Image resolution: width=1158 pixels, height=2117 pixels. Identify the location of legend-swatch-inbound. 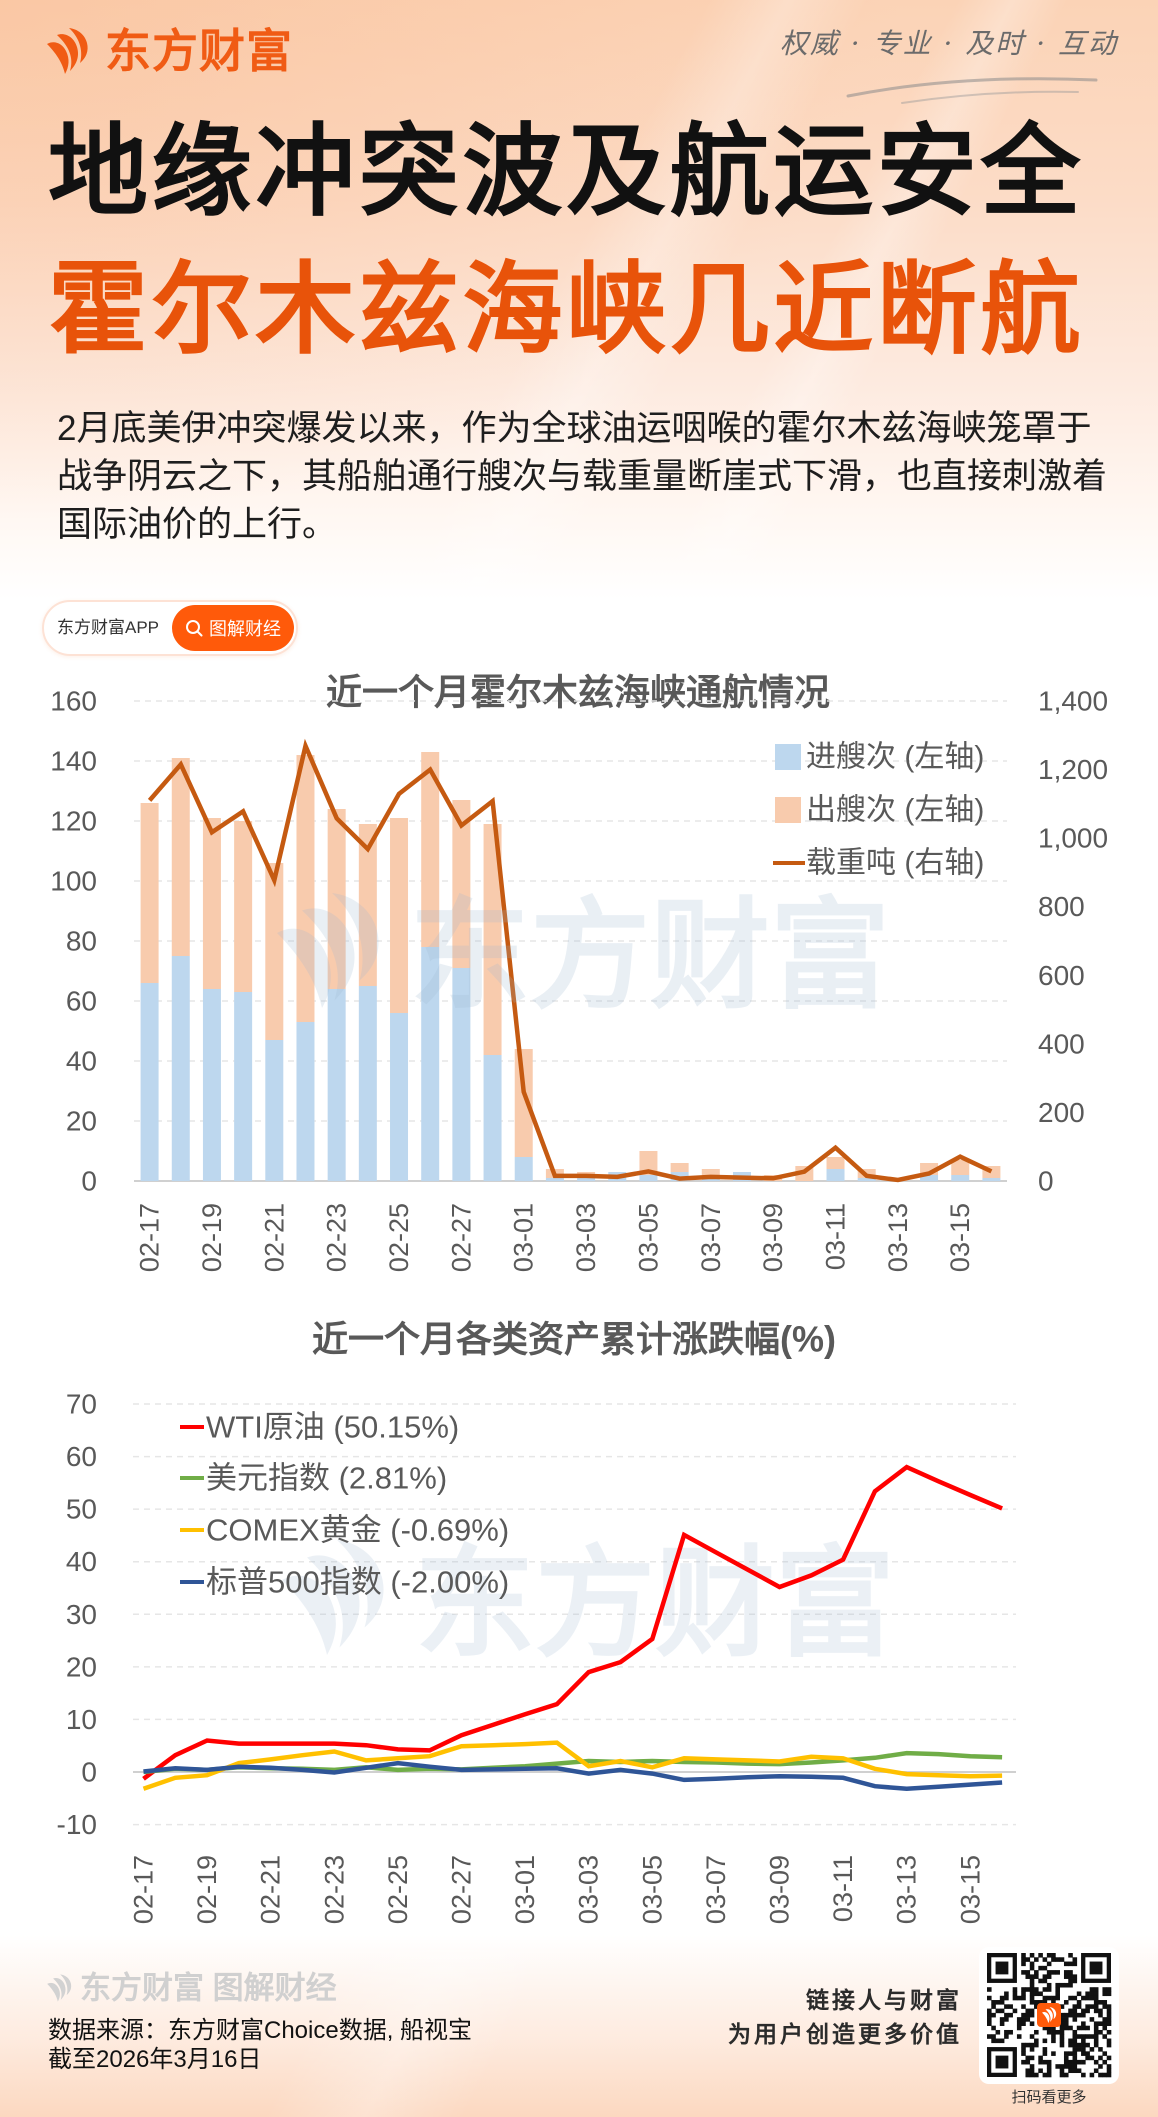
(788, 757).